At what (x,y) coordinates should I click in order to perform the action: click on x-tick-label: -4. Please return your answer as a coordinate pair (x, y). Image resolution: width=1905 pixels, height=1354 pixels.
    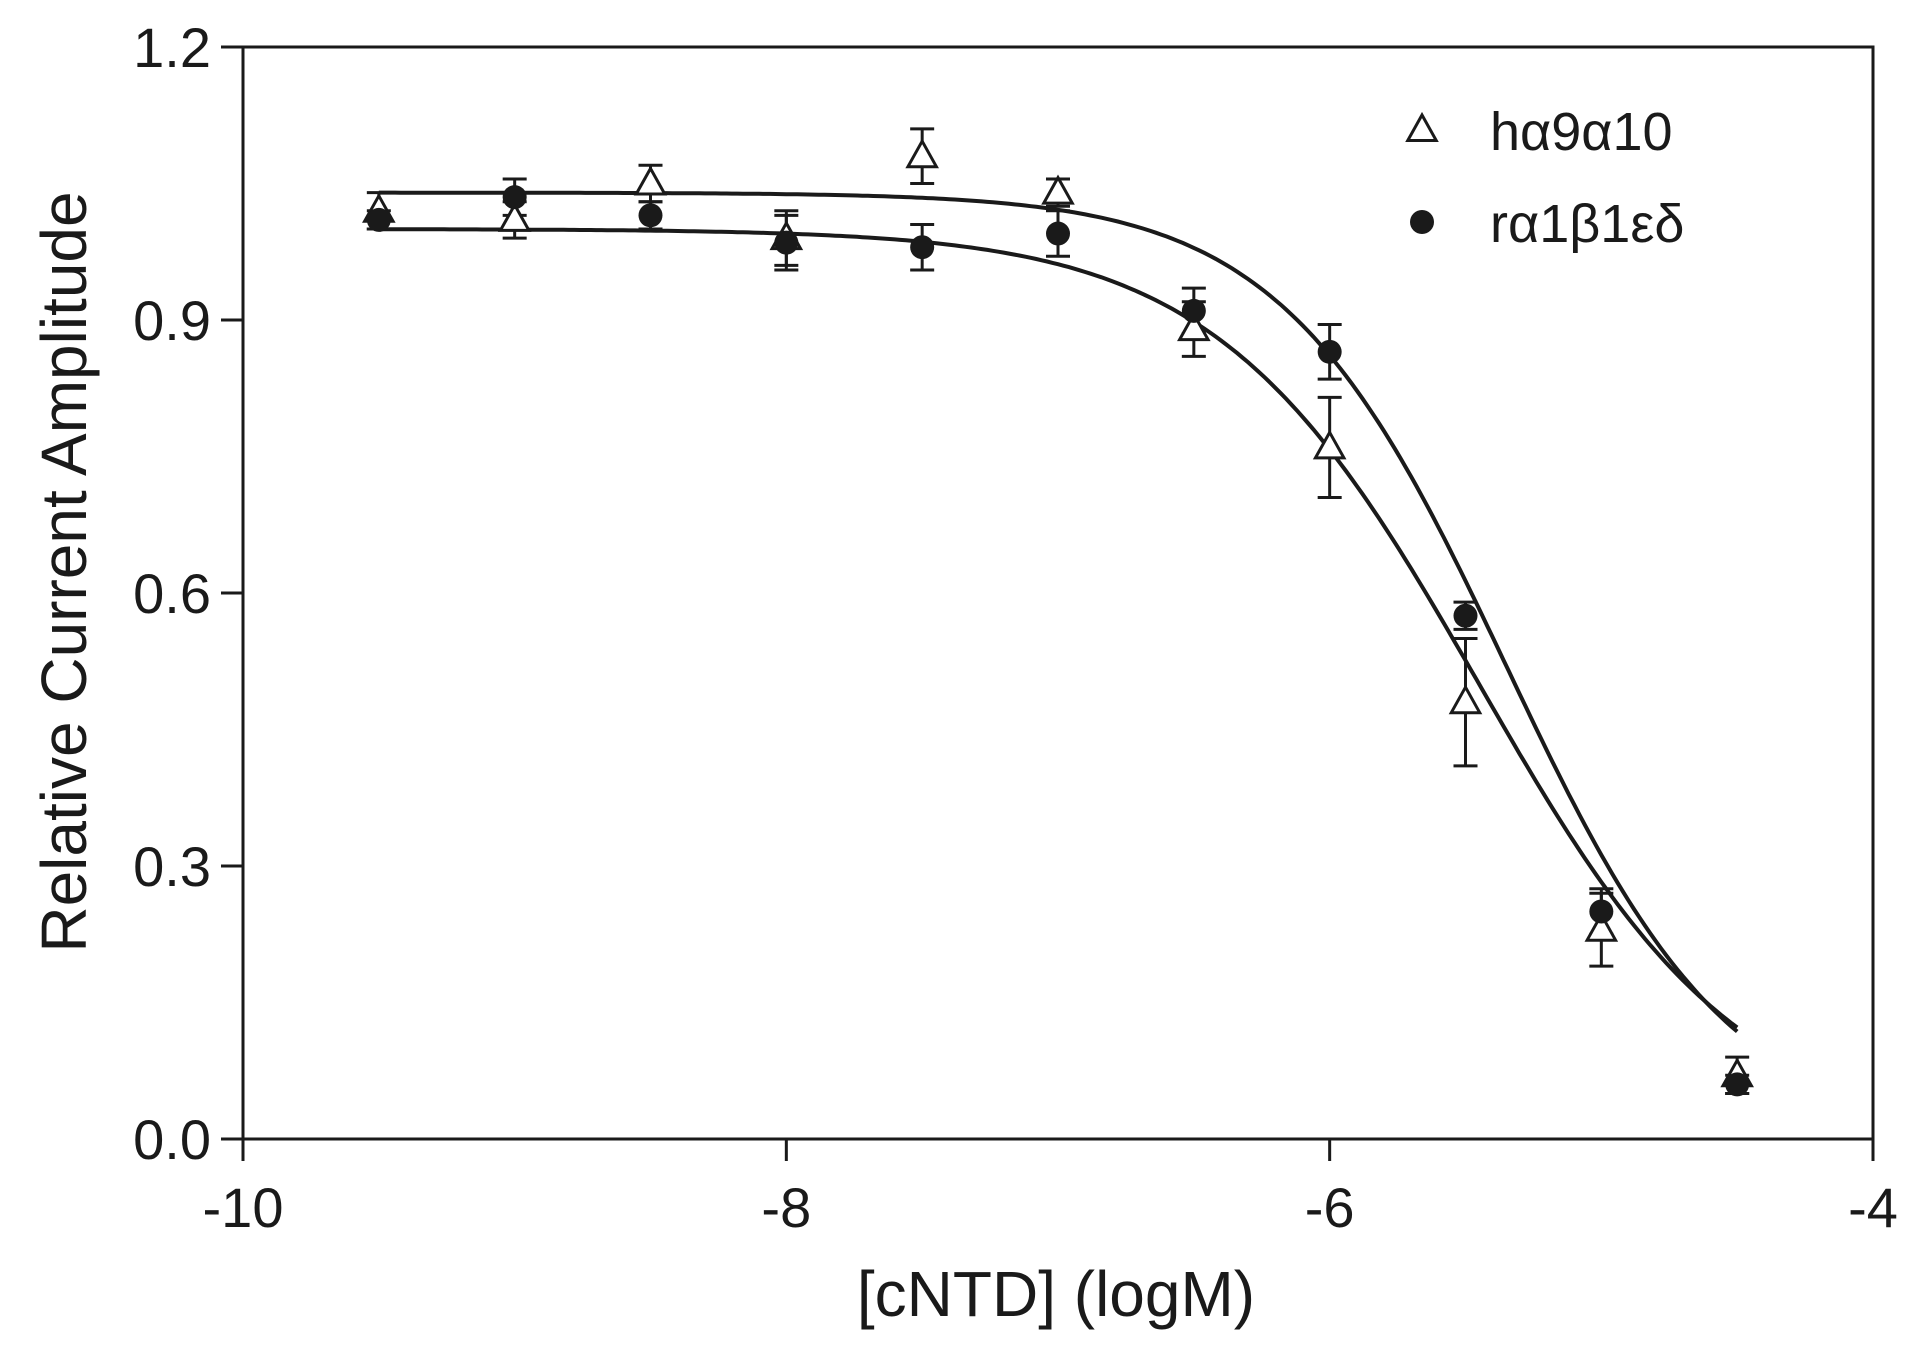
    Looking at the image, I should click on (1873, 1207).